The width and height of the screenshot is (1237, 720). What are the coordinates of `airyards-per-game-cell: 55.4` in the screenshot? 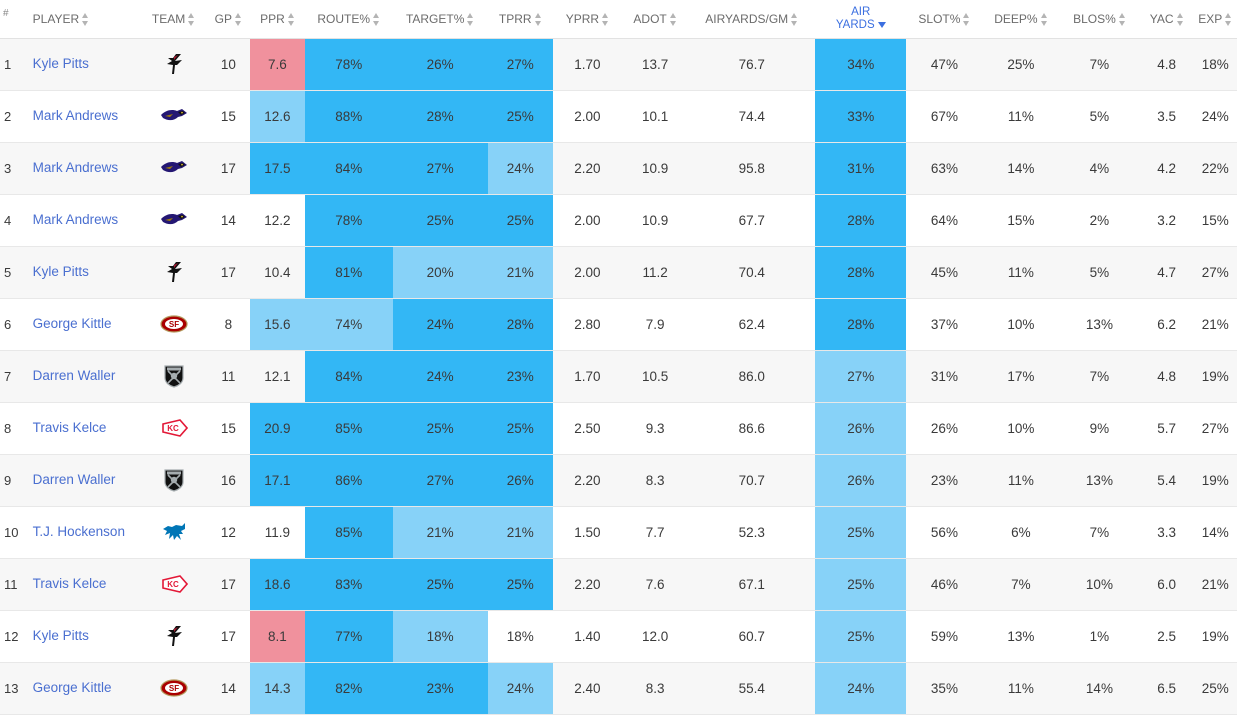 It's located at (752, 688).